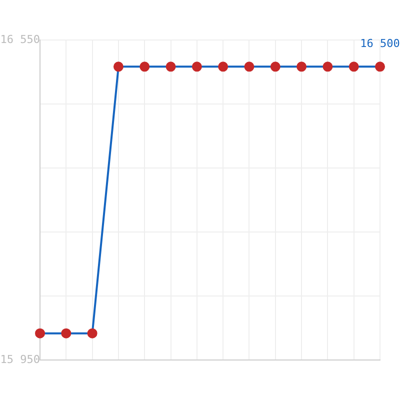 Image resolution: width=420 pixels, height=400 pixels. I want to click on y-tick-label: 16 550, so click(20, 39).